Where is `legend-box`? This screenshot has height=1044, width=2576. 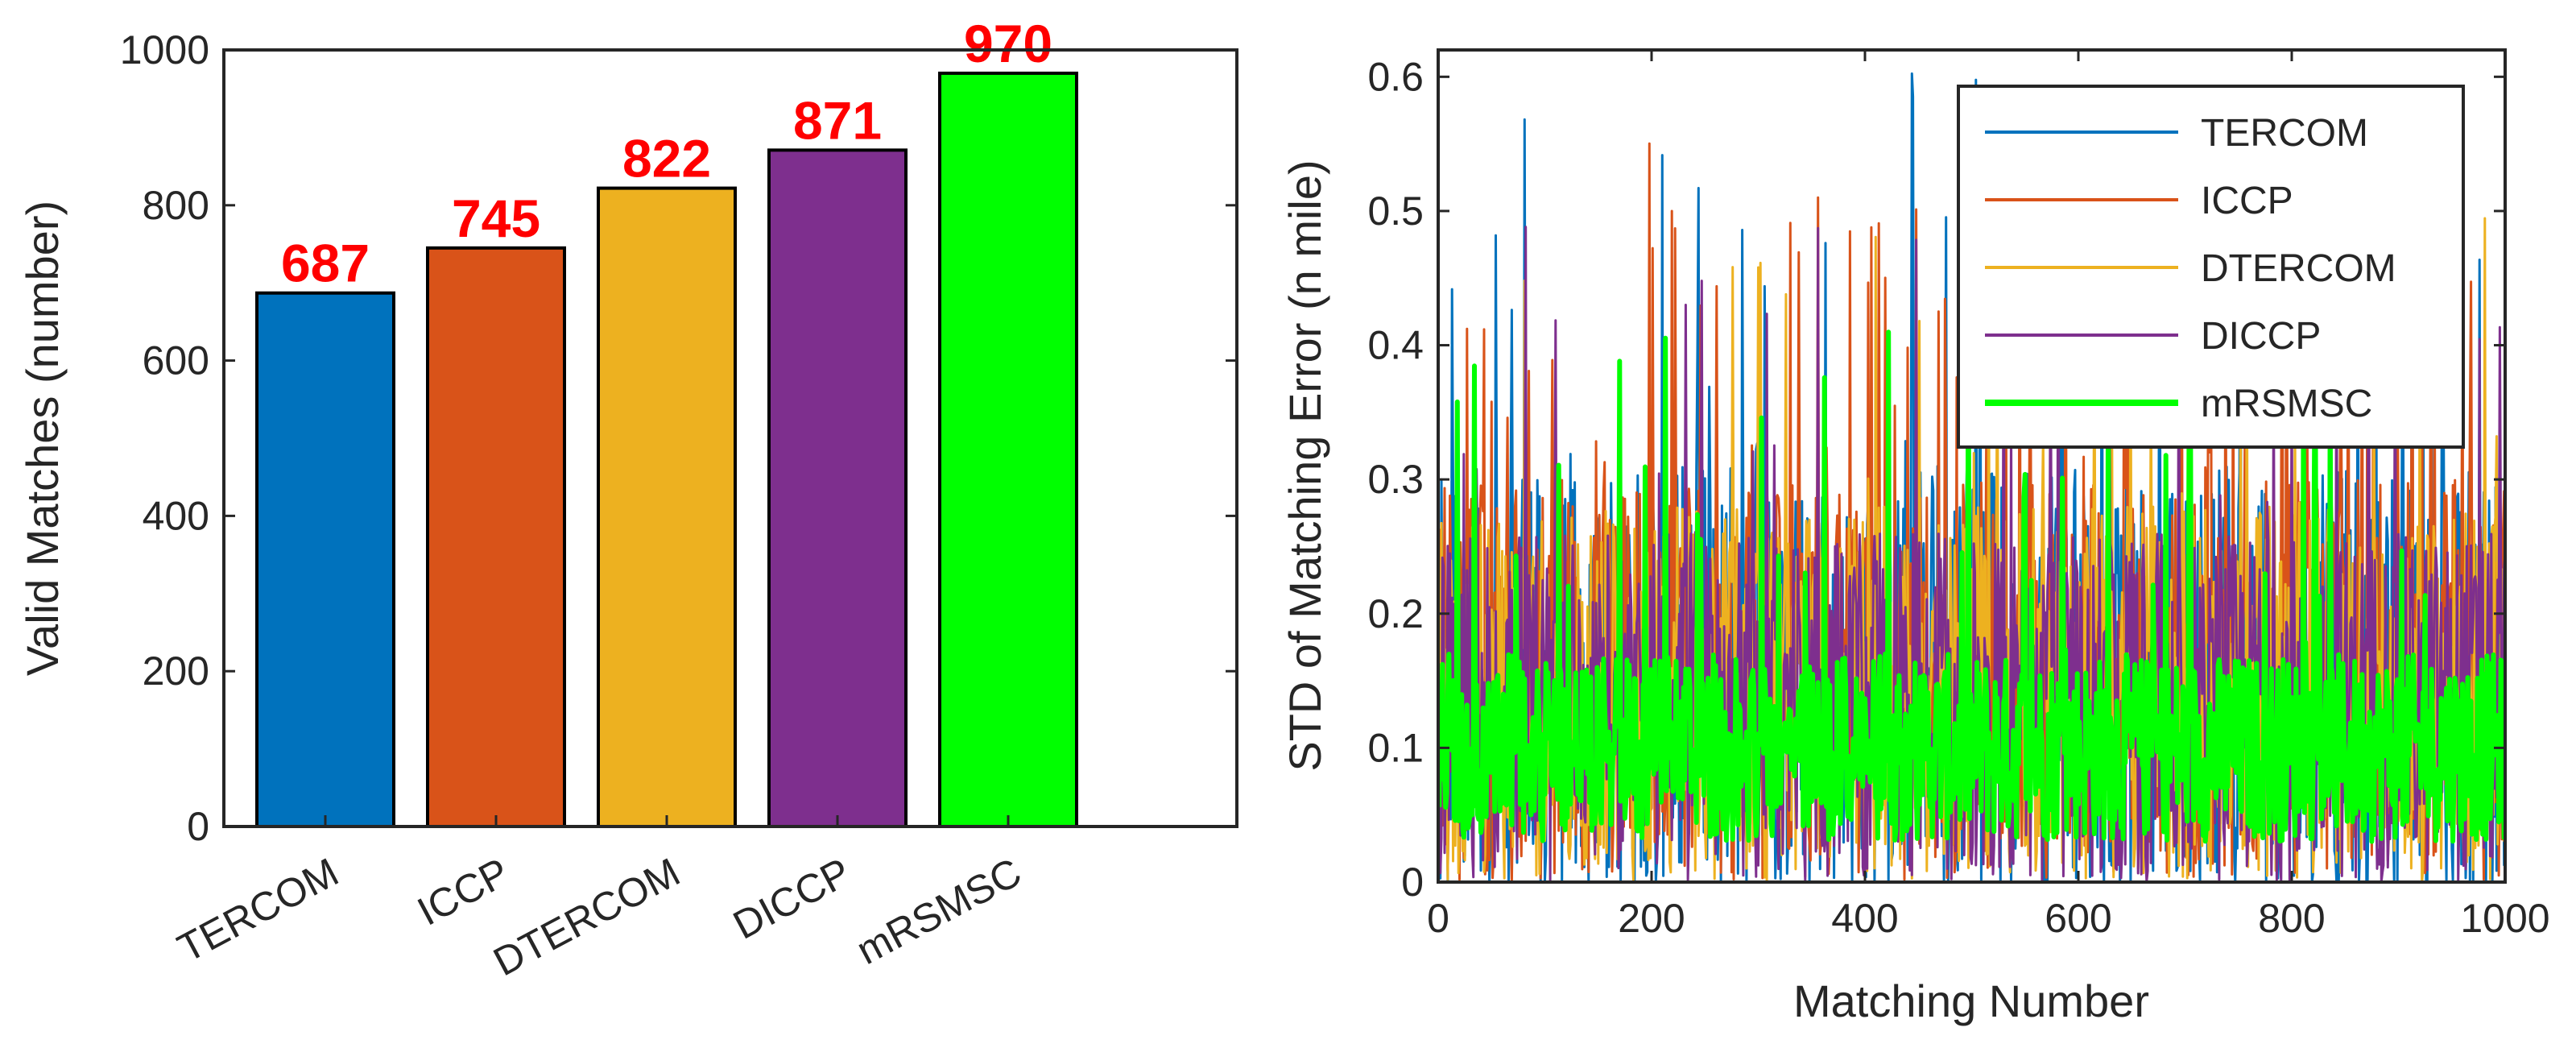 legend-box is located at coordinates (2211, 267).